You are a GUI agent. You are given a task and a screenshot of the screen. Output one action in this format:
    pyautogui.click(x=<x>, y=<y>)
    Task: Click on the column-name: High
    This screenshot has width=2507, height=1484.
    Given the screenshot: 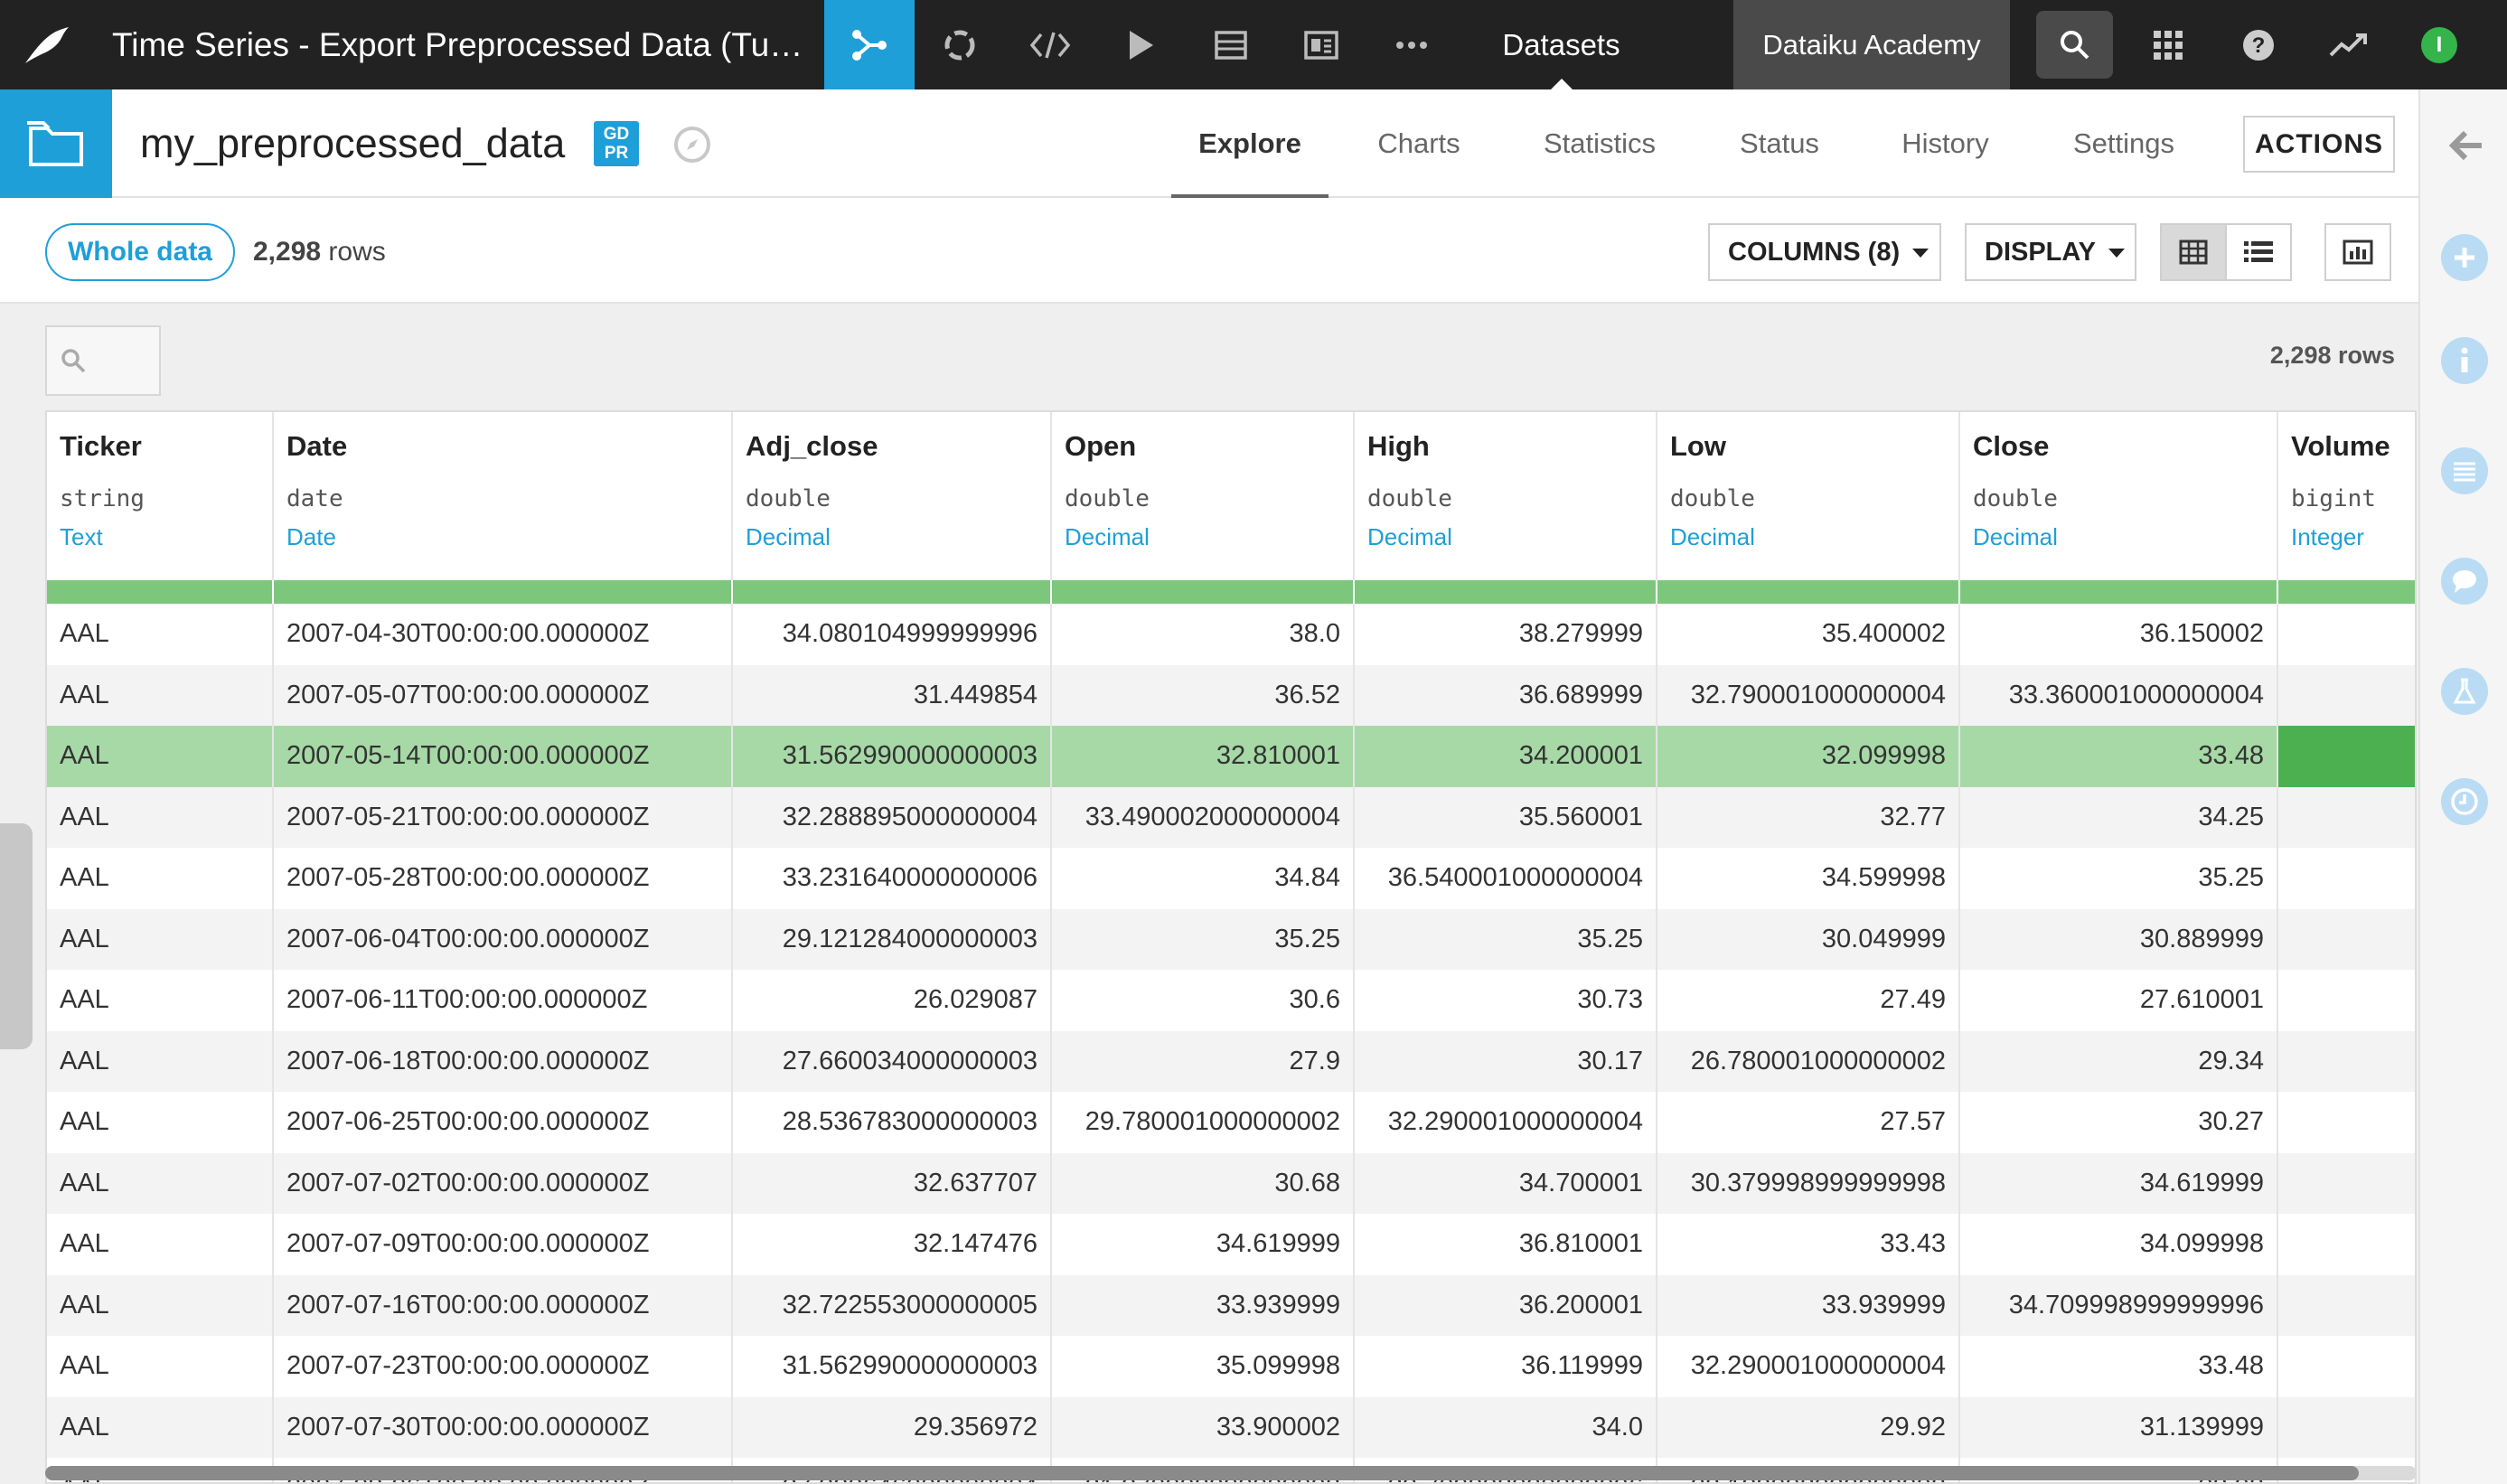 What is the action you would take?
    pyautogui.click(x=1398, y=446)
    